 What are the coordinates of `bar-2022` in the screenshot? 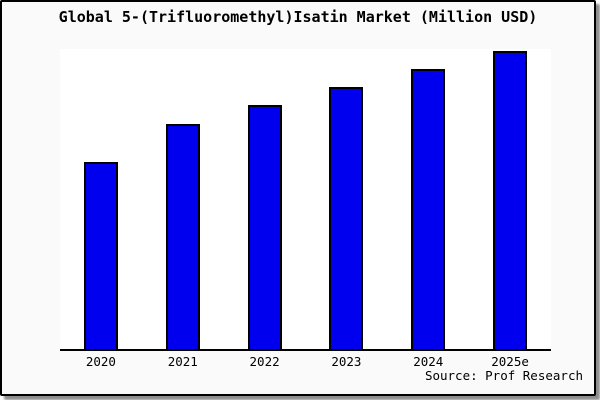 It's located at (264, 227).